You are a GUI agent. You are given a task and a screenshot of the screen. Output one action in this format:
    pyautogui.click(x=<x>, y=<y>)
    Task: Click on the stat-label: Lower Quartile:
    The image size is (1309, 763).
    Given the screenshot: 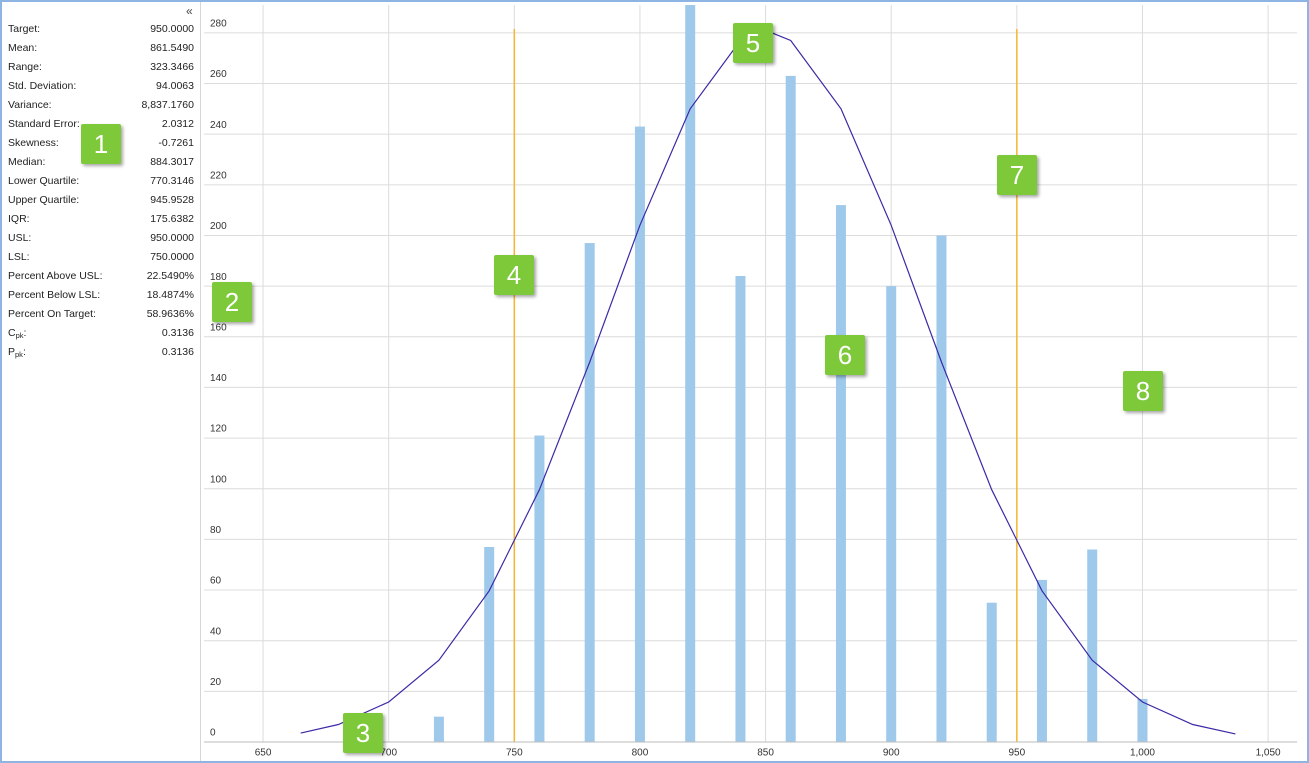 What is the action you would take?
    pyautogui.click(x=44, y=181)
    